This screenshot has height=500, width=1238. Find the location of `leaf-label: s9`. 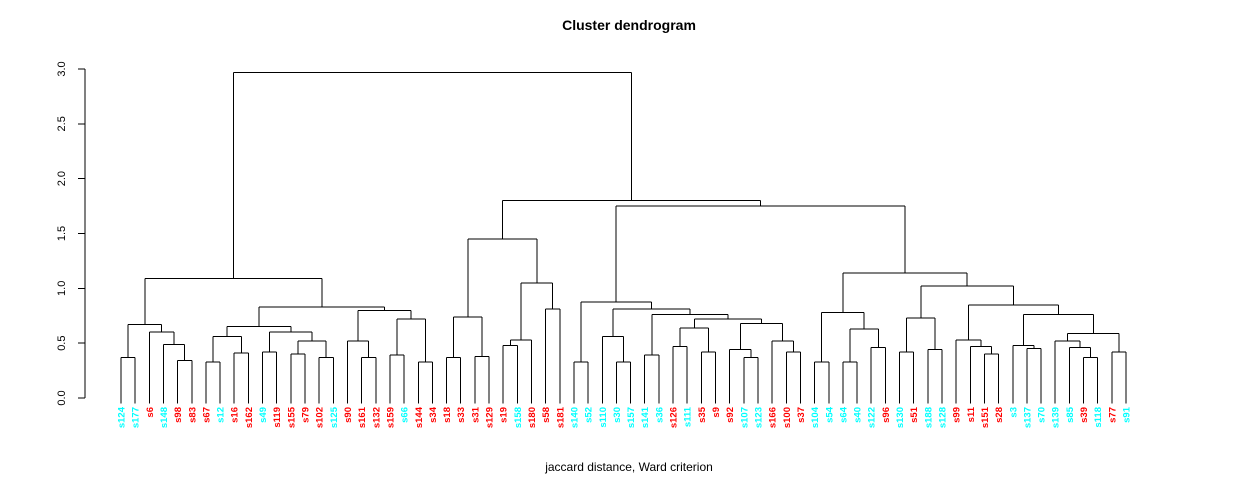

leaf-label: s9 is located at coordinates (716, 412).